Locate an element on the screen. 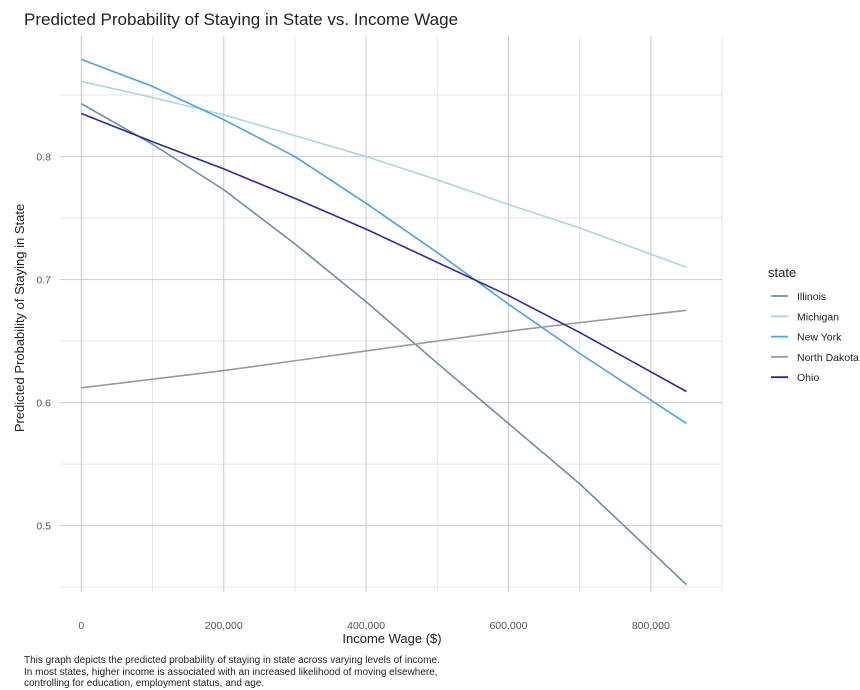 This screenshot has height=690, width=860. x-axis-ticks: 0 200,000 400,000 600,000 800,000 is located at coordinates (374, 626).